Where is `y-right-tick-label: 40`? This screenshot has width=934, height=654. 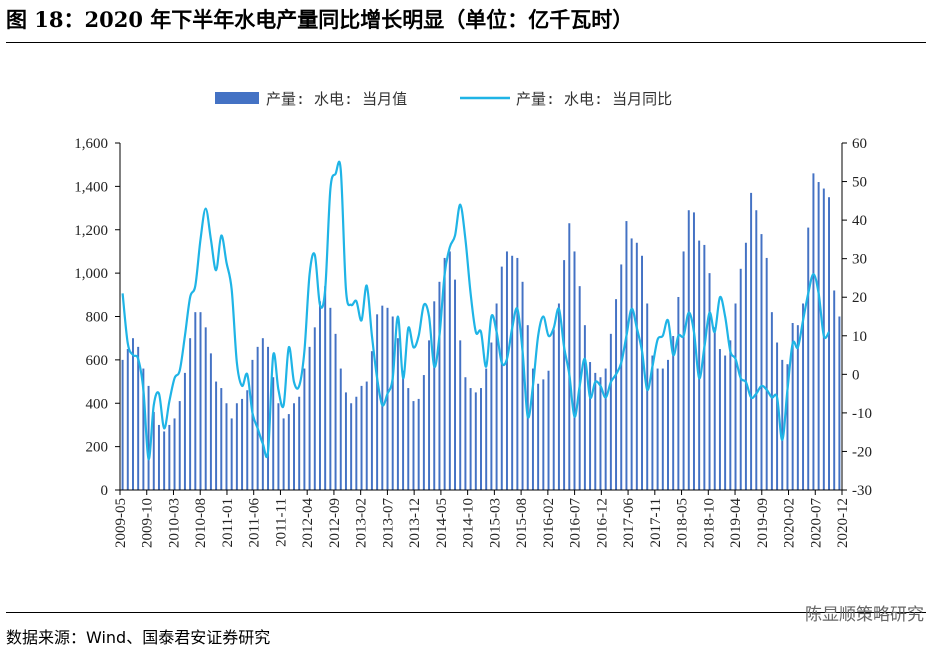 y-right-tick-label: 40 is located at coordinates (859, 221).